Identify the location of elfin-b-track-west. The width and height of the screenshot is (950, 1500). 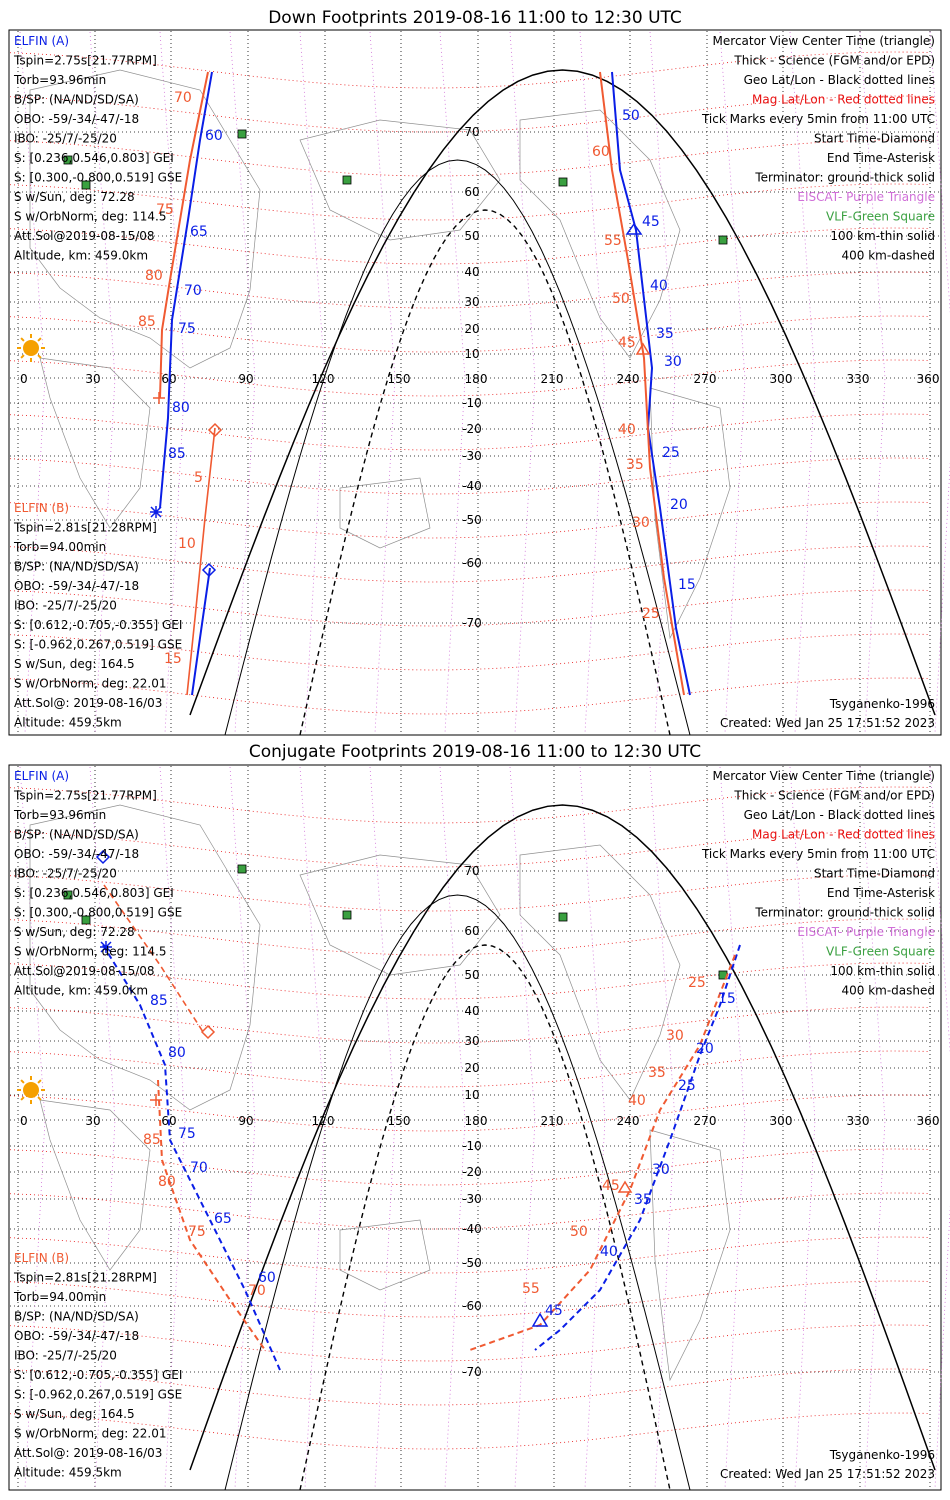
(211, 1215).